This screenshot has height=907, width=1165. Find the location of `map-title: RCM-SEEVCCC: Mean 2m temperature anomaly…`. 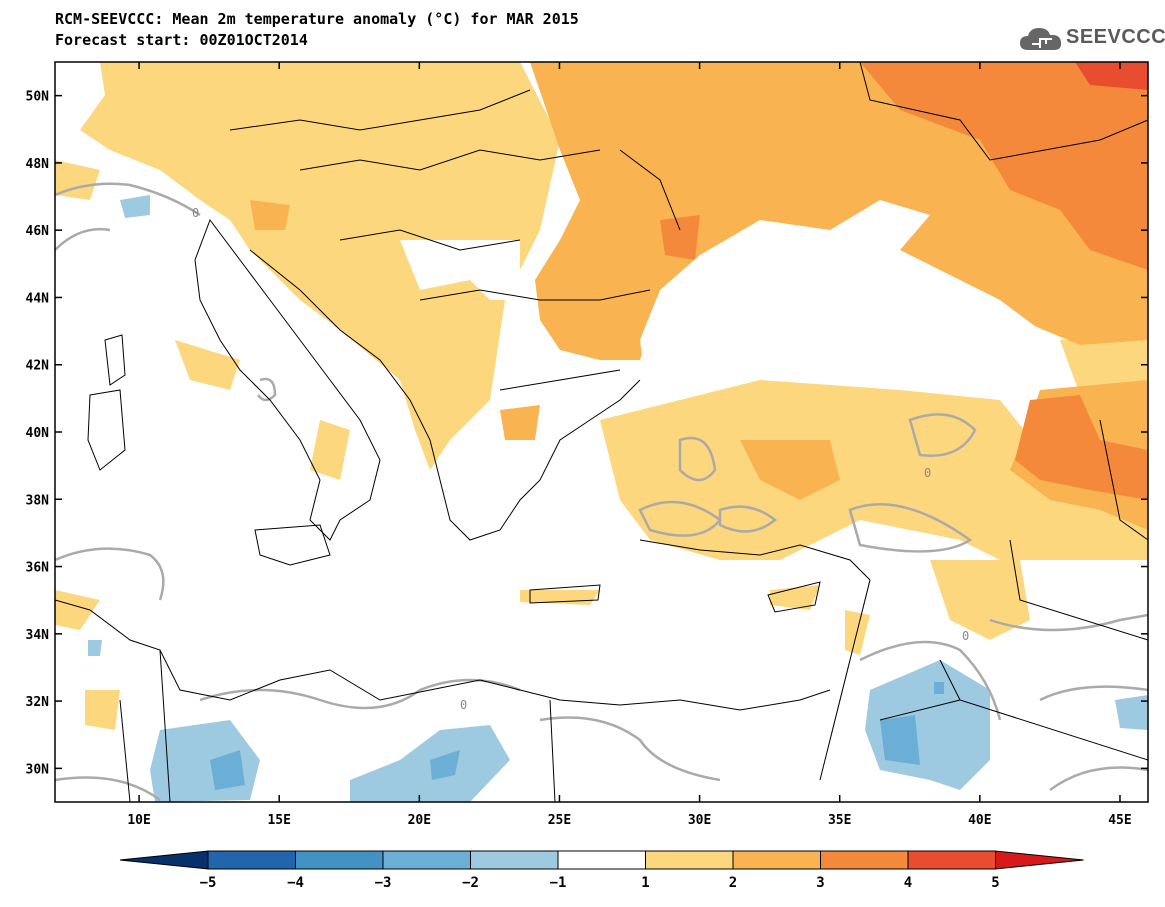

map-title: RCM-SEEVCCC: Mean 2m temperature anomaly… is located at coordinates (317, 19).